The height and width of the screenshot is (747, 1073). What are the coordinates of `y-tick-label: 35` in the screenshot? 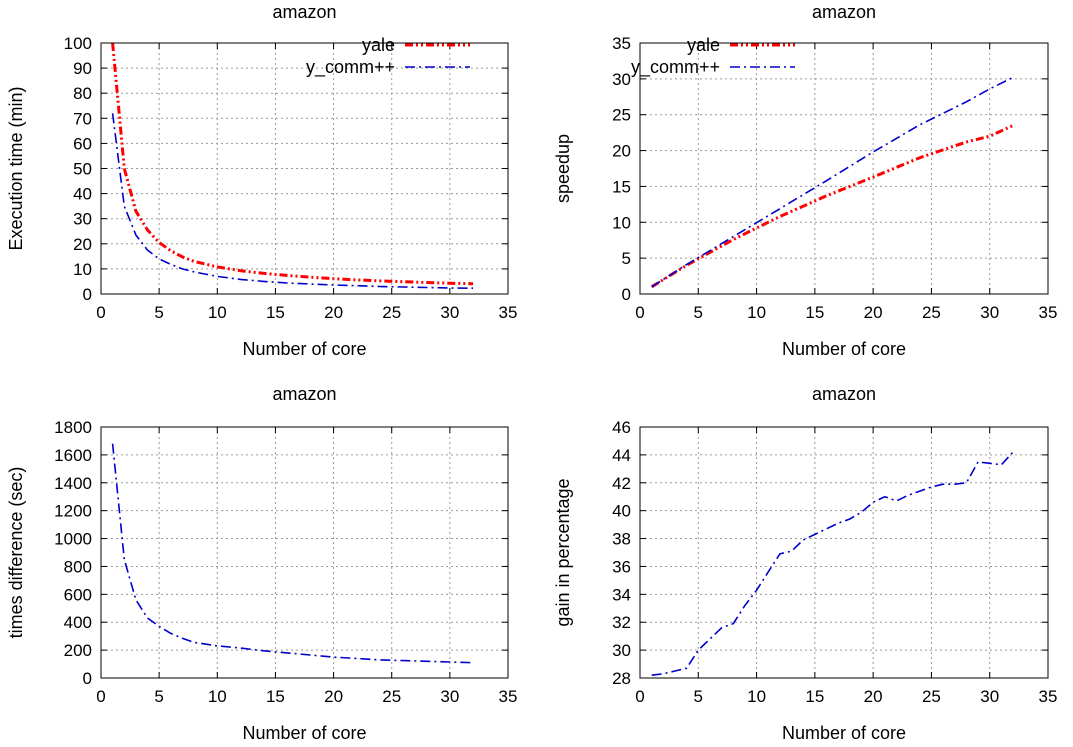 It's located at (621, 43).